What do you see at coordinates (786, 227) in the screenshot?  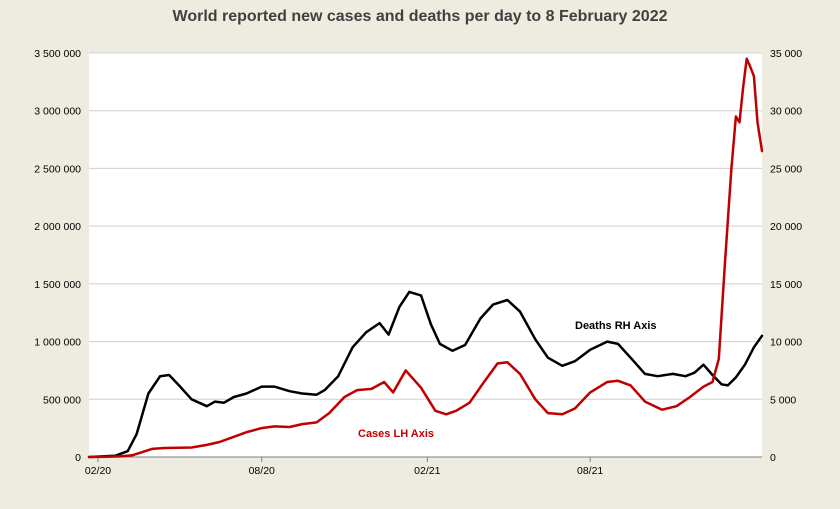 I see `y-right-tick-label: 20 000` at bounding box center [786, 227].